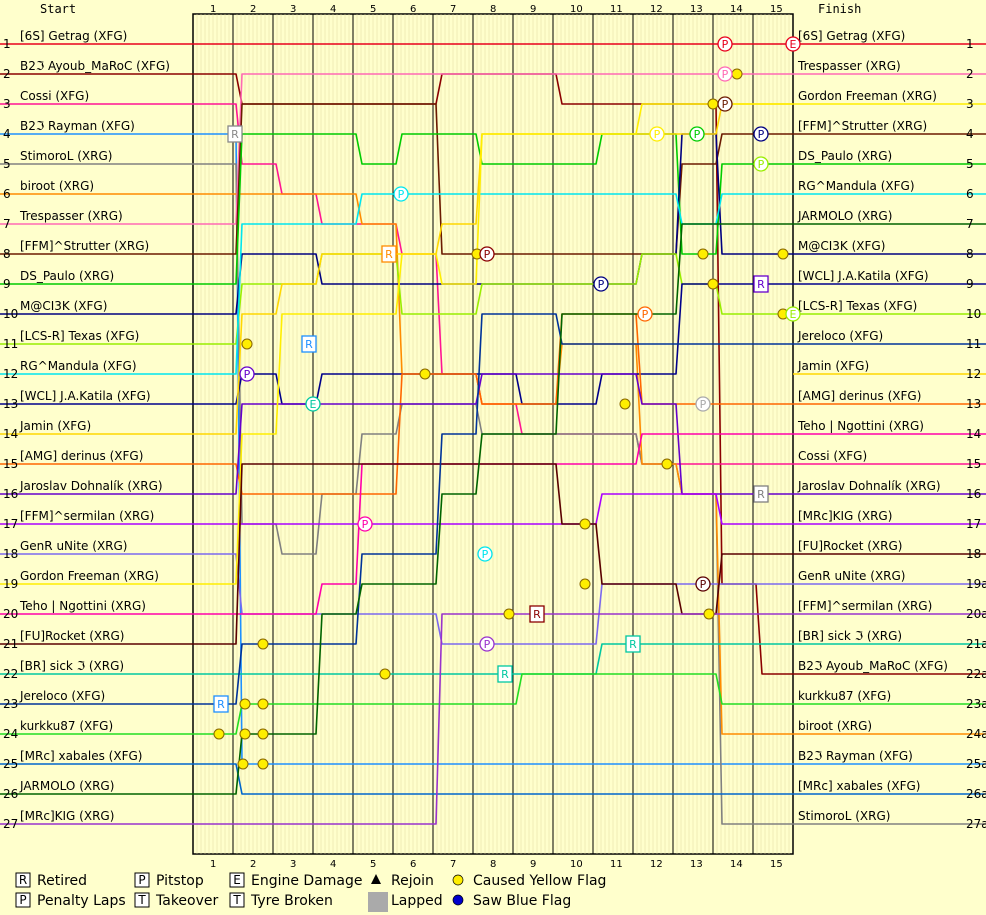 This screenshot has width=986, height=915. I want to click on finish-driver-label: [AMG] derinus (XFG), so click(859, 396).